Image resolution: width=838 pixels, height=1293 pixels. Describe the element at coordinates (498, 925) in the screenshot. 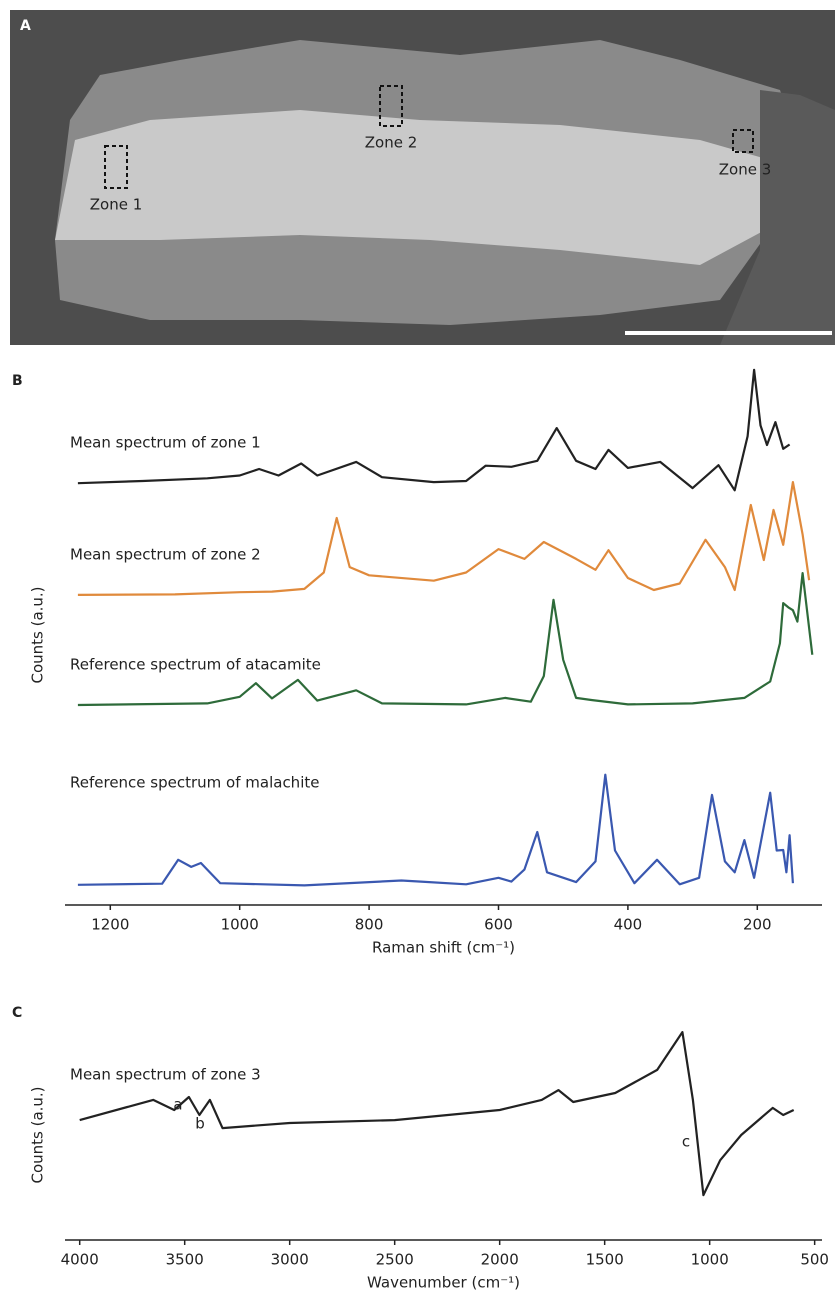

I see `x-tick-label: 600` at that location.